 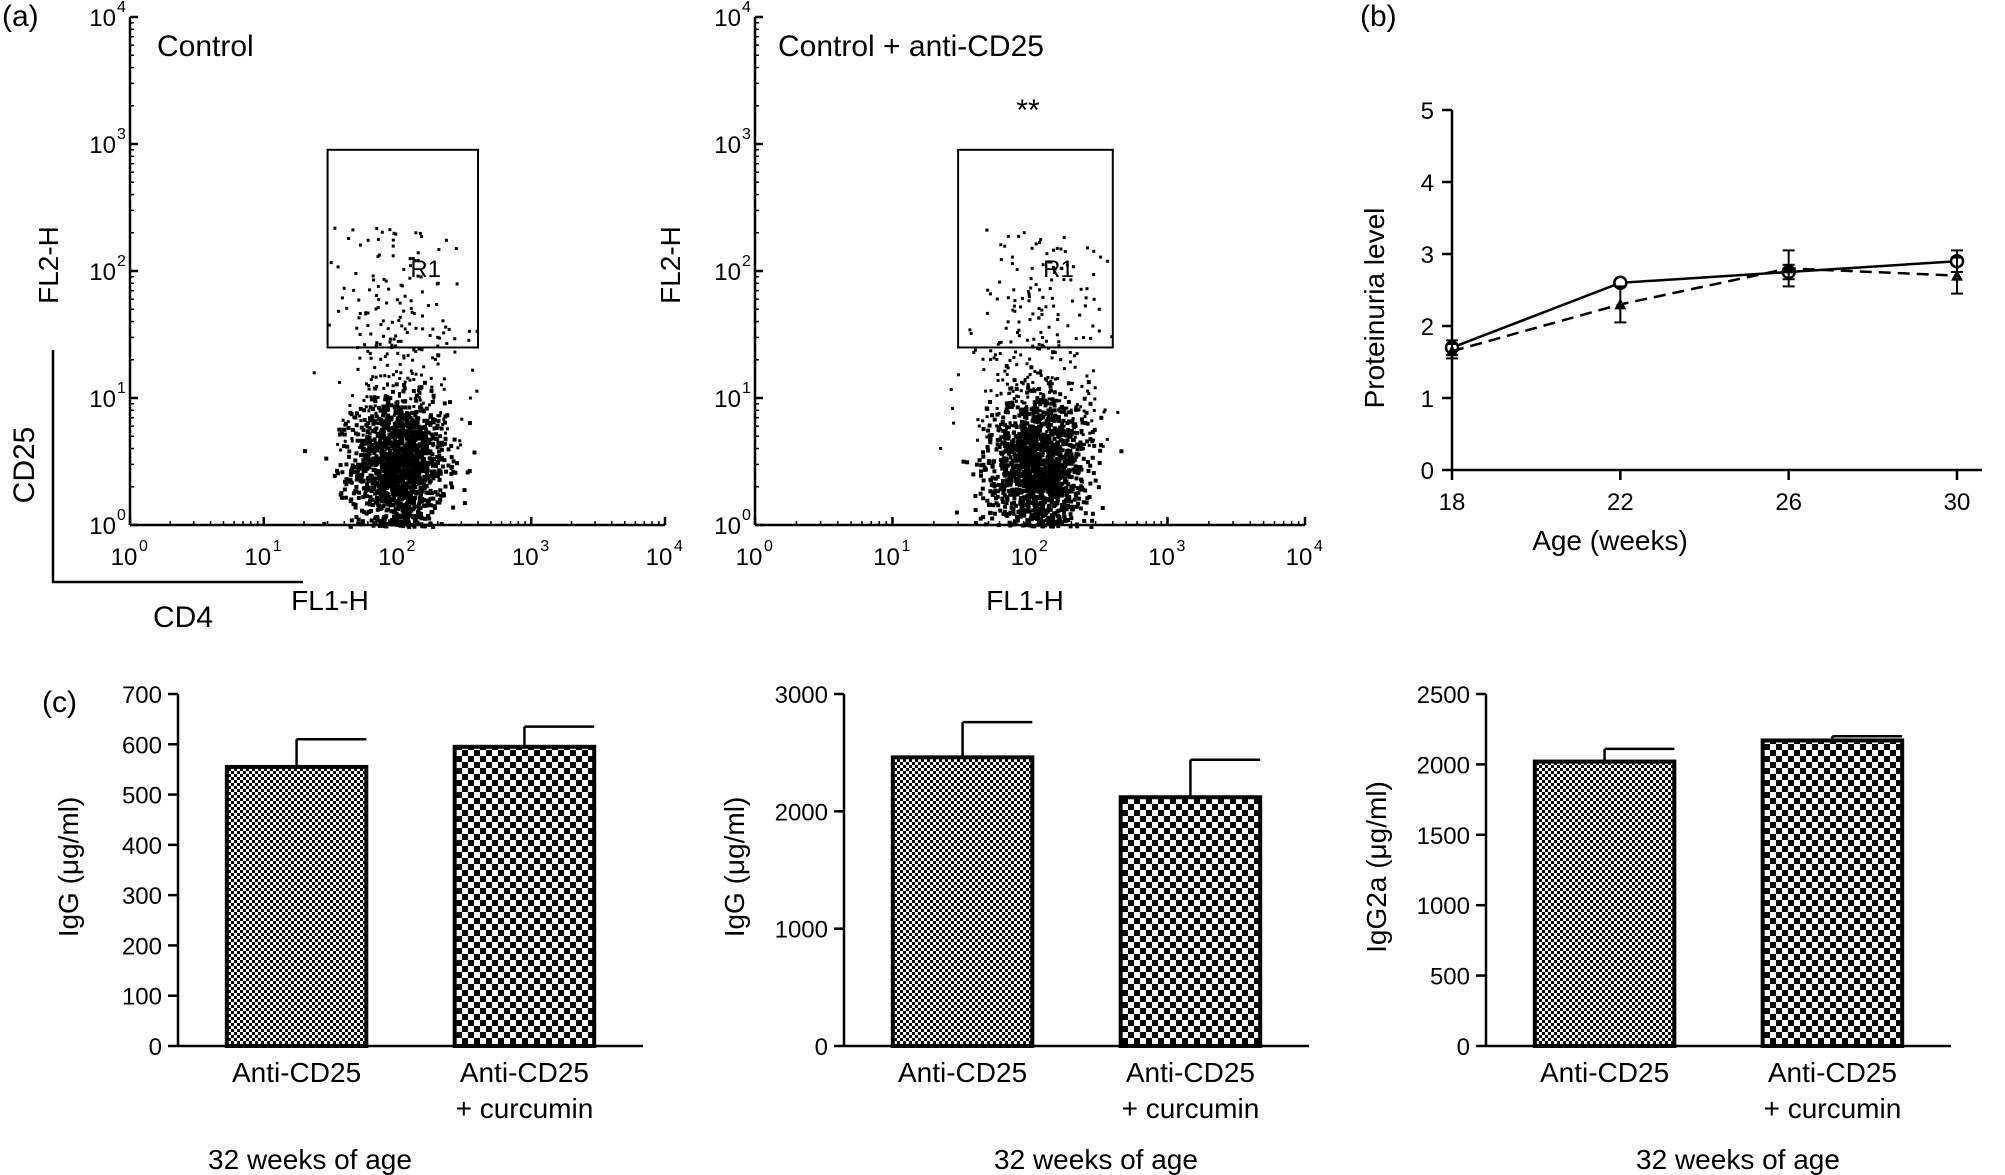 What do you see at coordinates (121, 515) in the screenshot?
I see `y-tick-exponent: 0` at bounding box center [121, 515].